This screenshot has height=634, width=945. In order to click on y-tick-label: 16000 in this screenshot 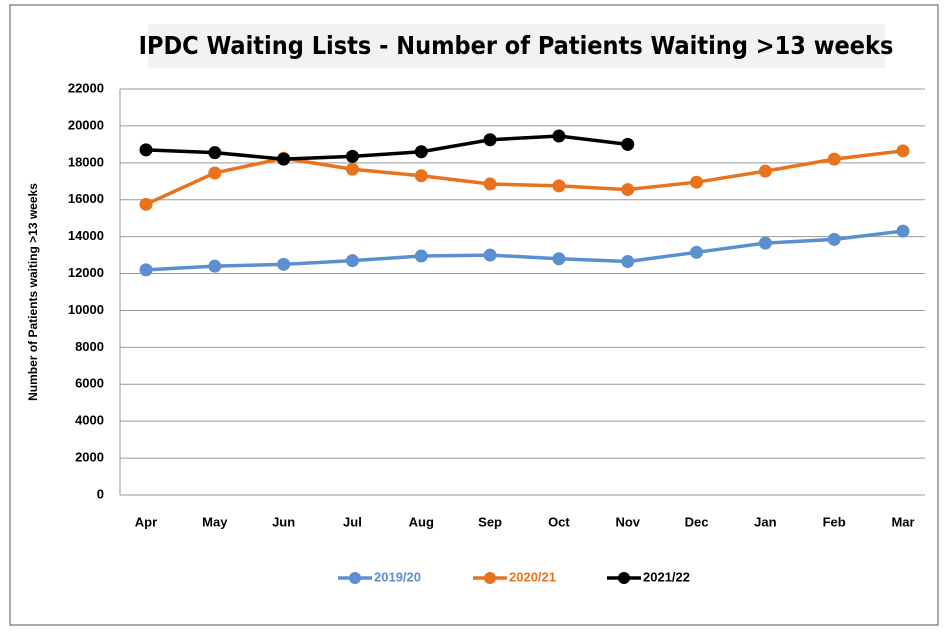, I will do `click(86, 198)`.